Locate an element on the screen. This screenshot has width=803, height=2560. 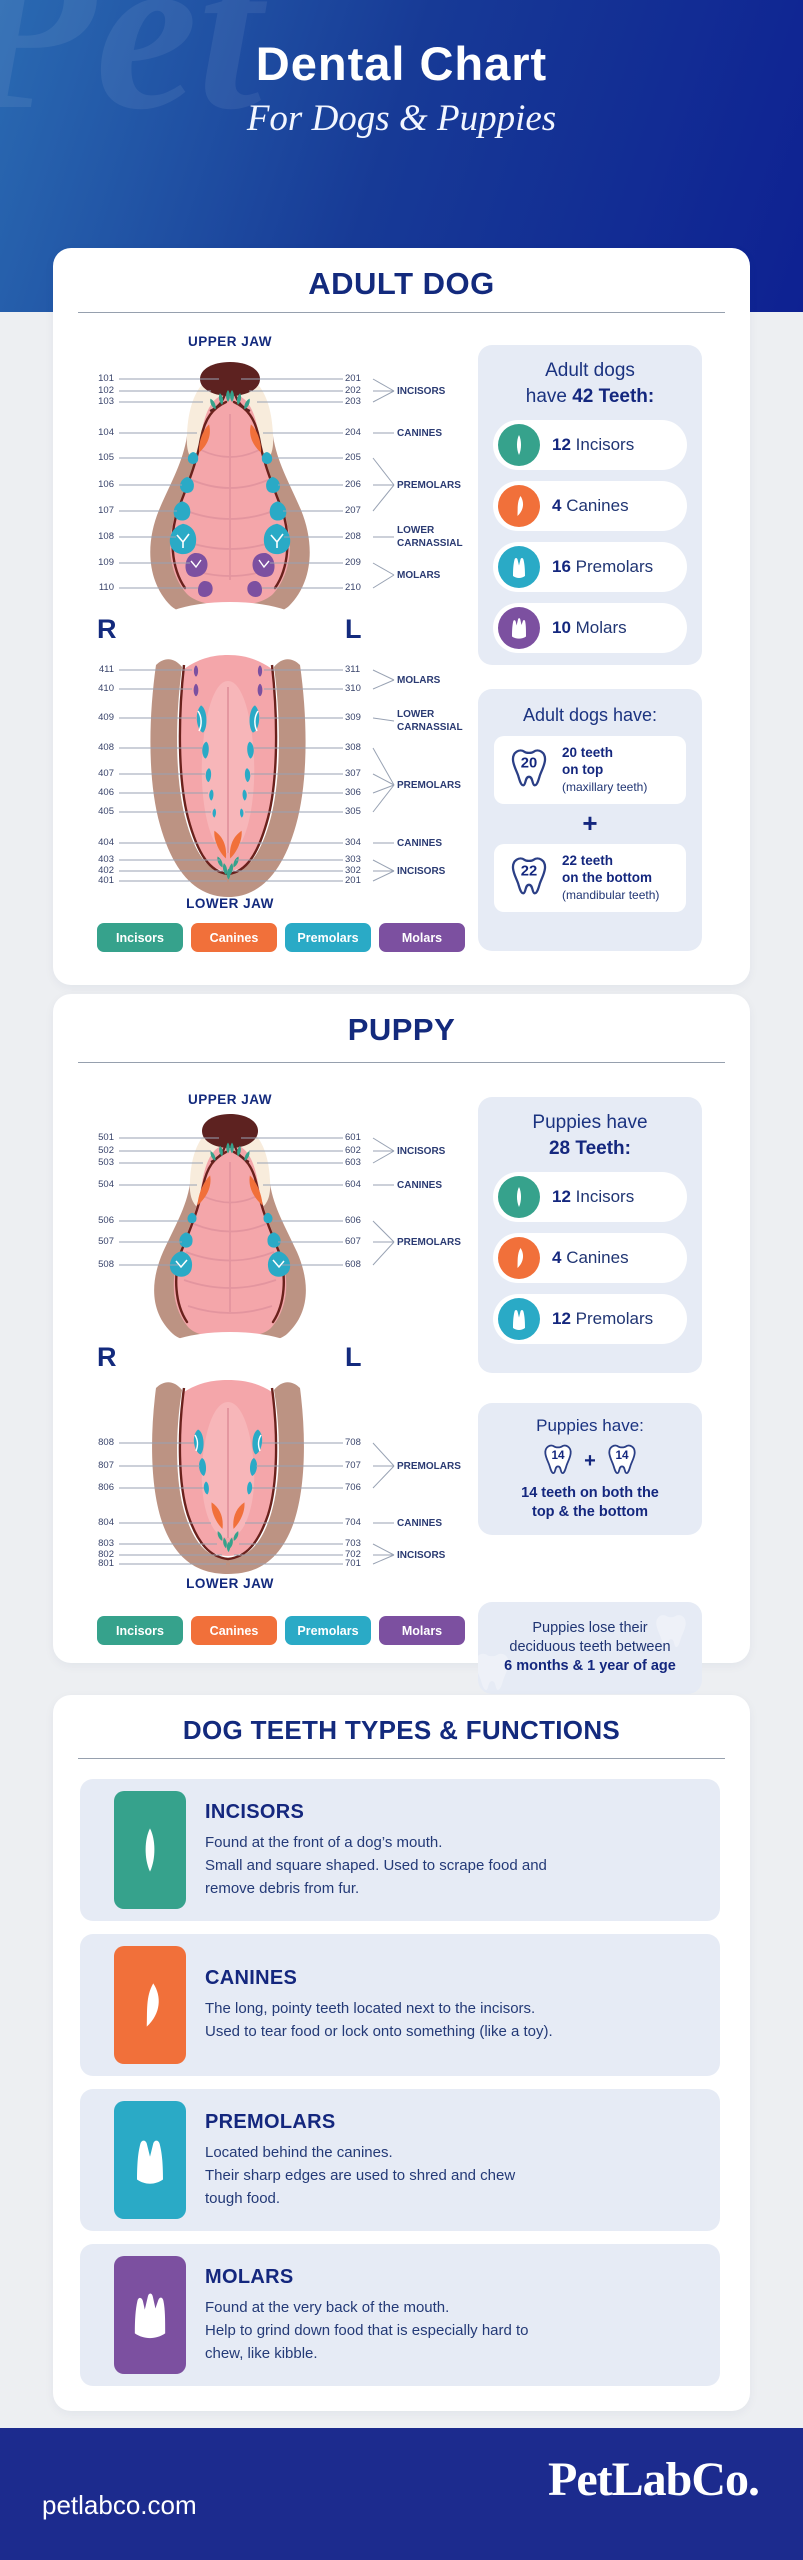
tooth-number-label: 303 is located at coordinates (353, 859).